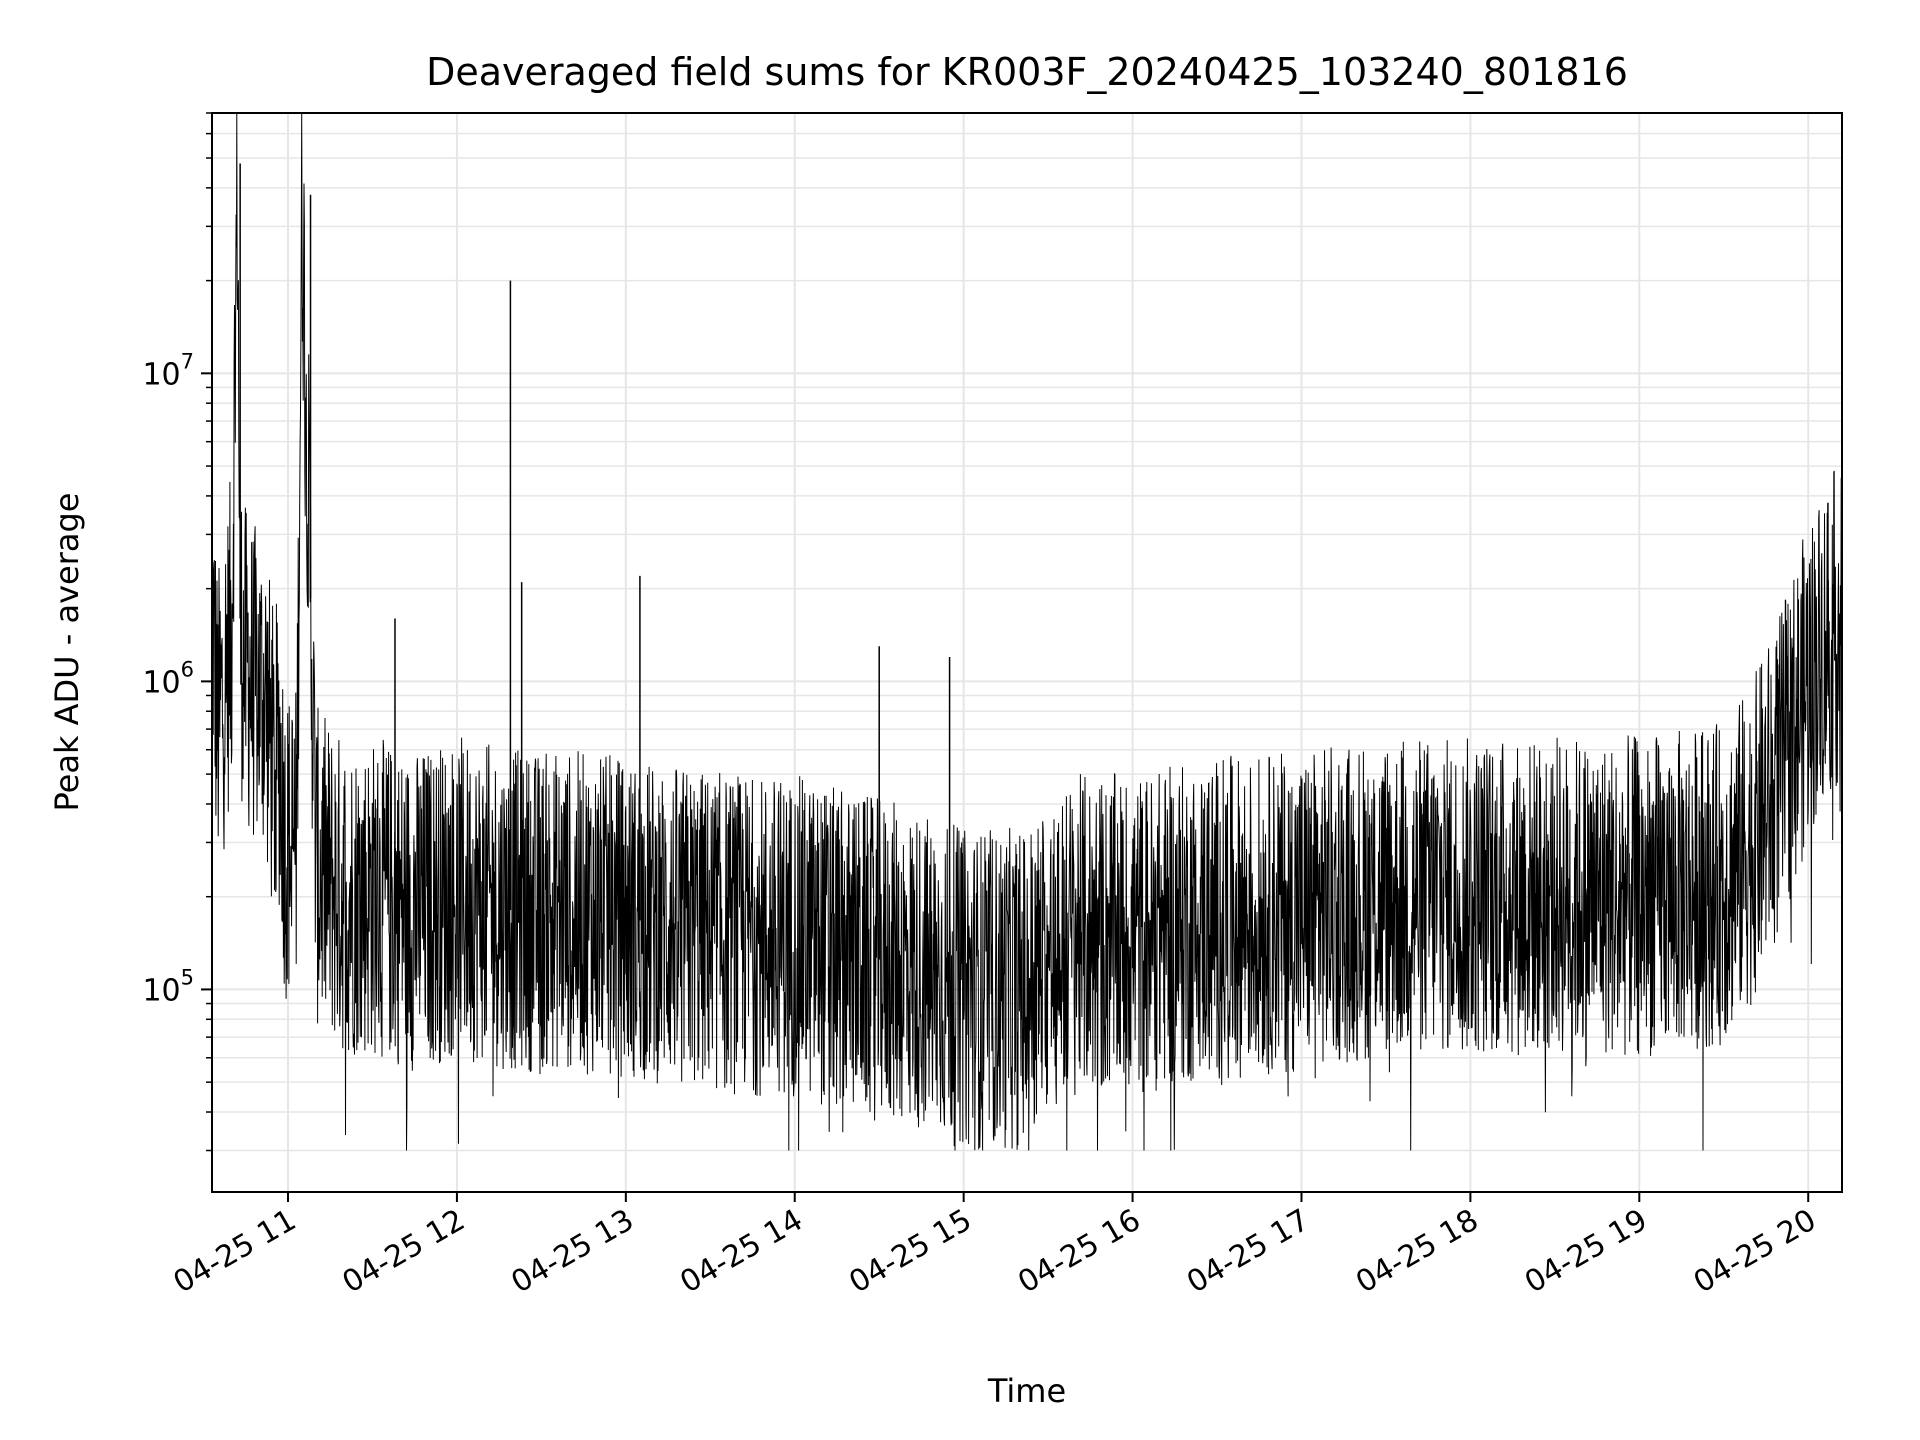 The width and height of the screenshot is (1920, 1440). I want to click on y-tick-exponent: 7, so click(187, 361).